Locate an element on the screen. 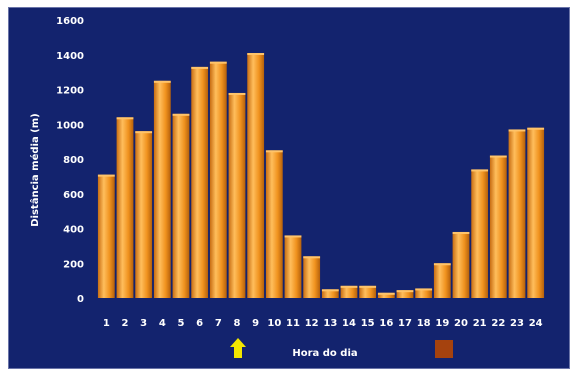  y-tick-label: 800 is located at coordinates (73, 160).